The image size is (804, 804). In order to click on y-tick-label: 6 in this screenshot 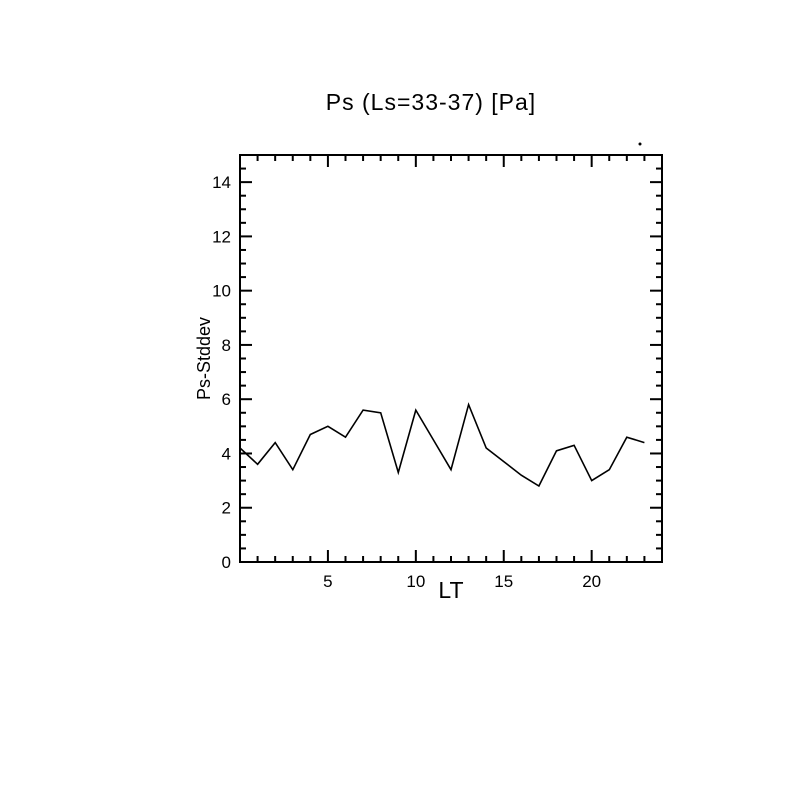, I will do `click(226, 399)`.